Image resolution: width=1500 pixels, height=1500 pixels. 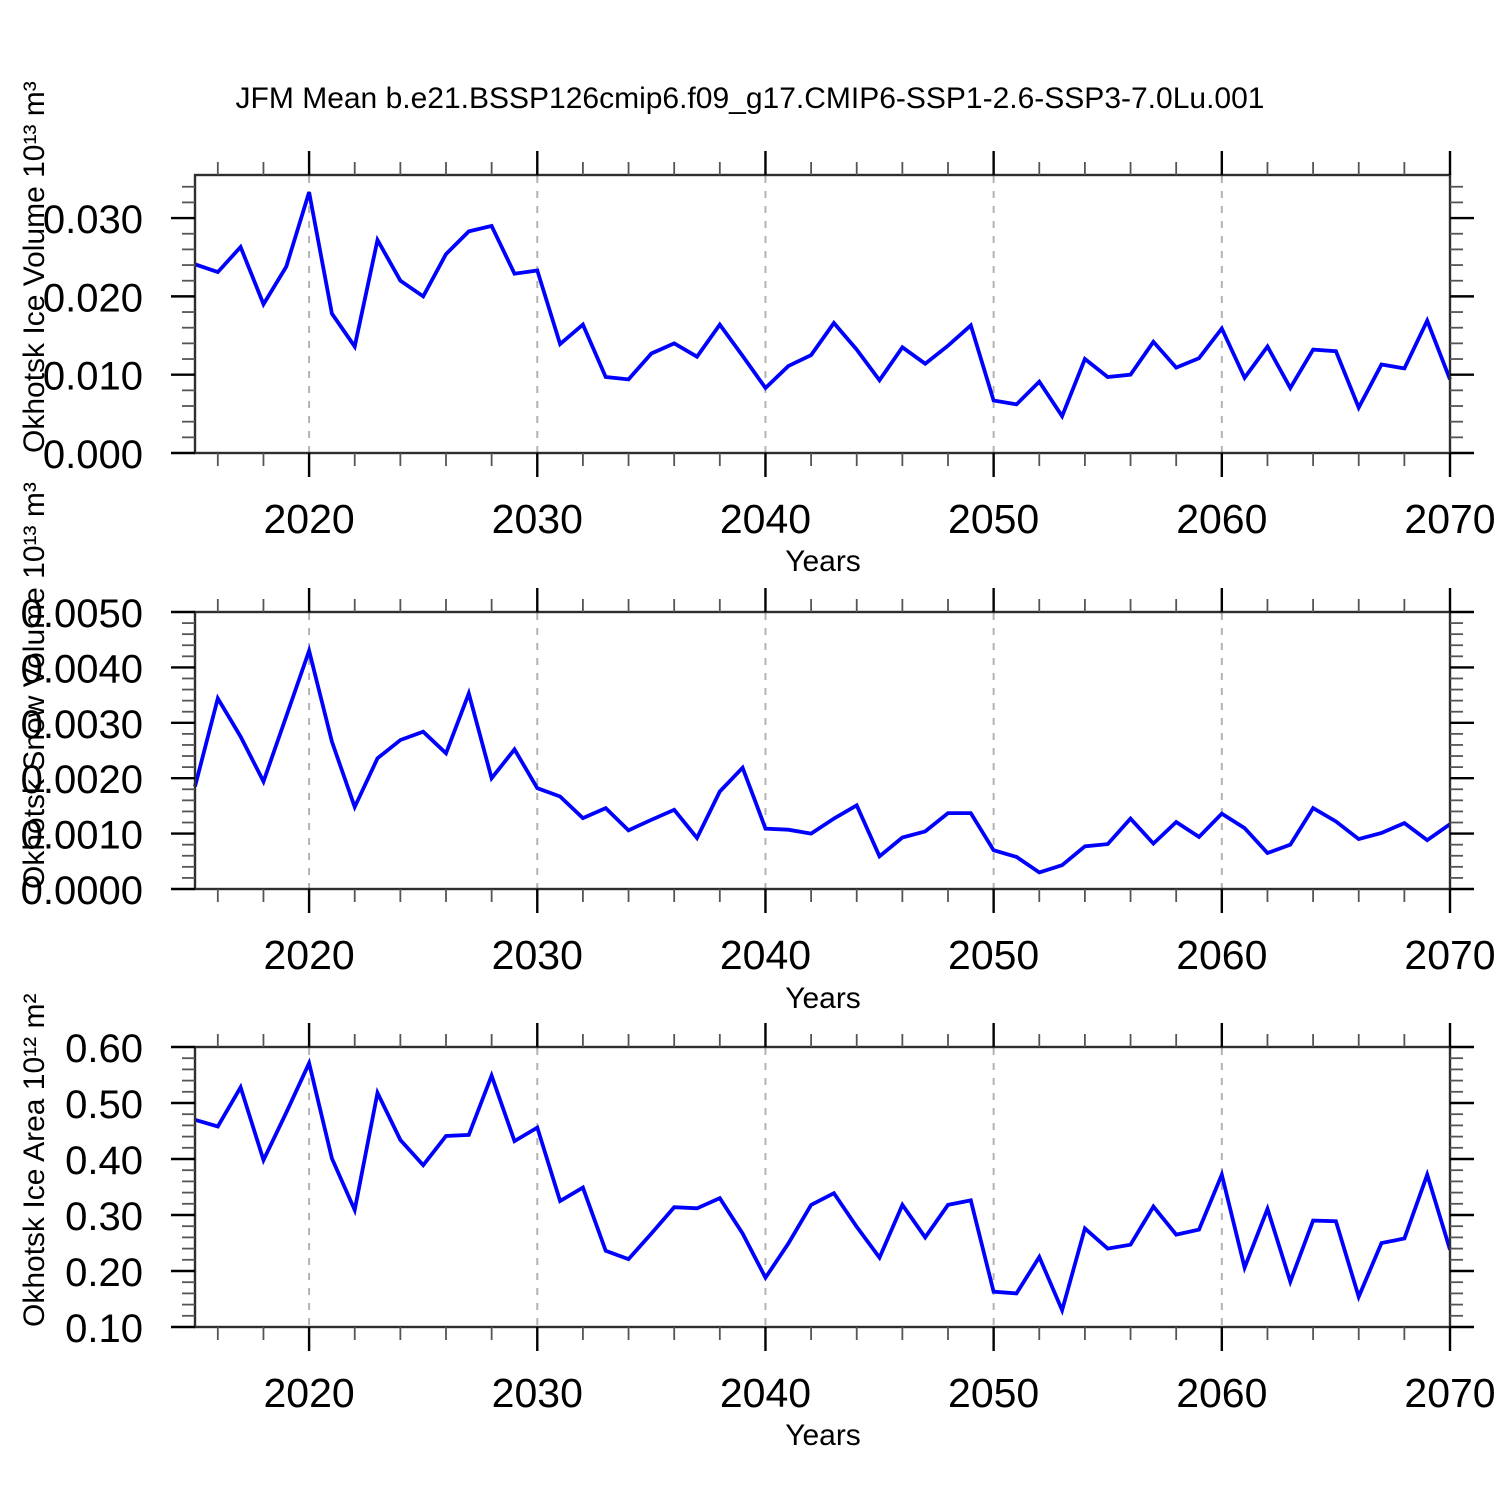 I want to click on y-tick-label: 0.0010, so click(x=82, y=836).